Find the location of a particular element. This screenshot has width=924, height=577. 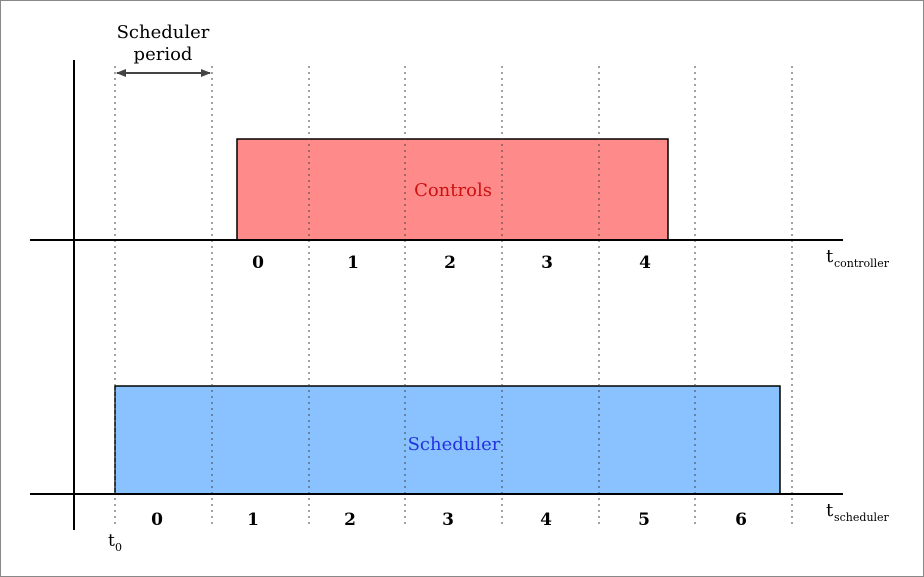

origin-sub: 0 is located at coordinates (118, 547).